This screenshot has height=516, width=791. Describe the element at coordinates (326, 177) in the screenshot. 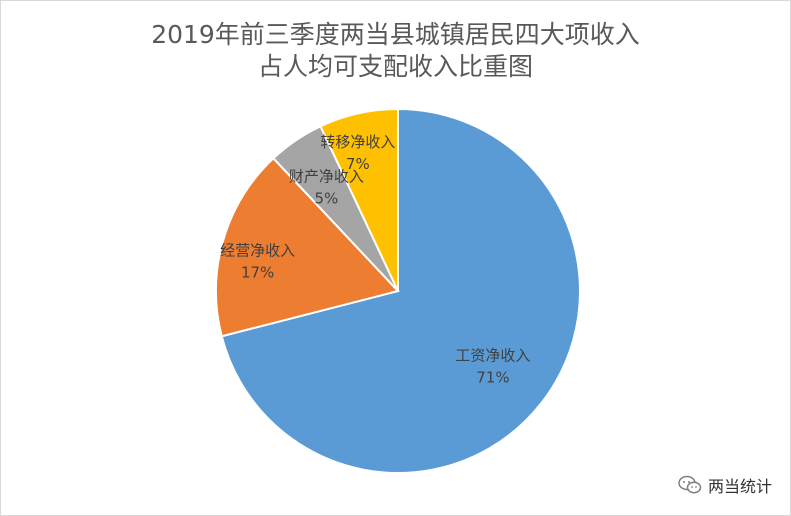

I see `slice-label-property: 财产净收入` at that location.